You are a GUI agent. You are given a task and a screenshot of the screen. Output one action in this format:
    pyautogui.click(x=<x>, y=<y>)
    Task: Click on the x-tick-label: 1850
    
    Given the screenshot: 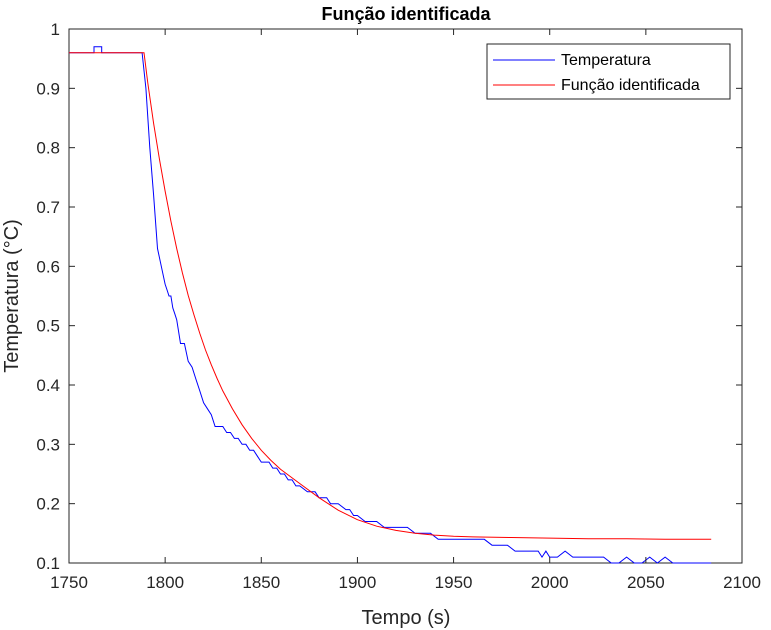 What is the action you would take?
    pyautogui.click(x=261, y=582)
    